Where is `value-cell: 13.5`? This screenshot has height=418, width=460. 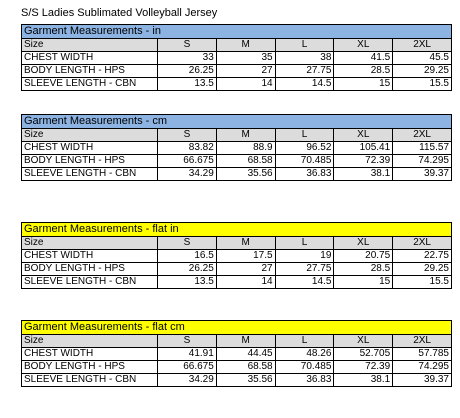 value-cell: 13.5 is located at coordinates (187, 282).